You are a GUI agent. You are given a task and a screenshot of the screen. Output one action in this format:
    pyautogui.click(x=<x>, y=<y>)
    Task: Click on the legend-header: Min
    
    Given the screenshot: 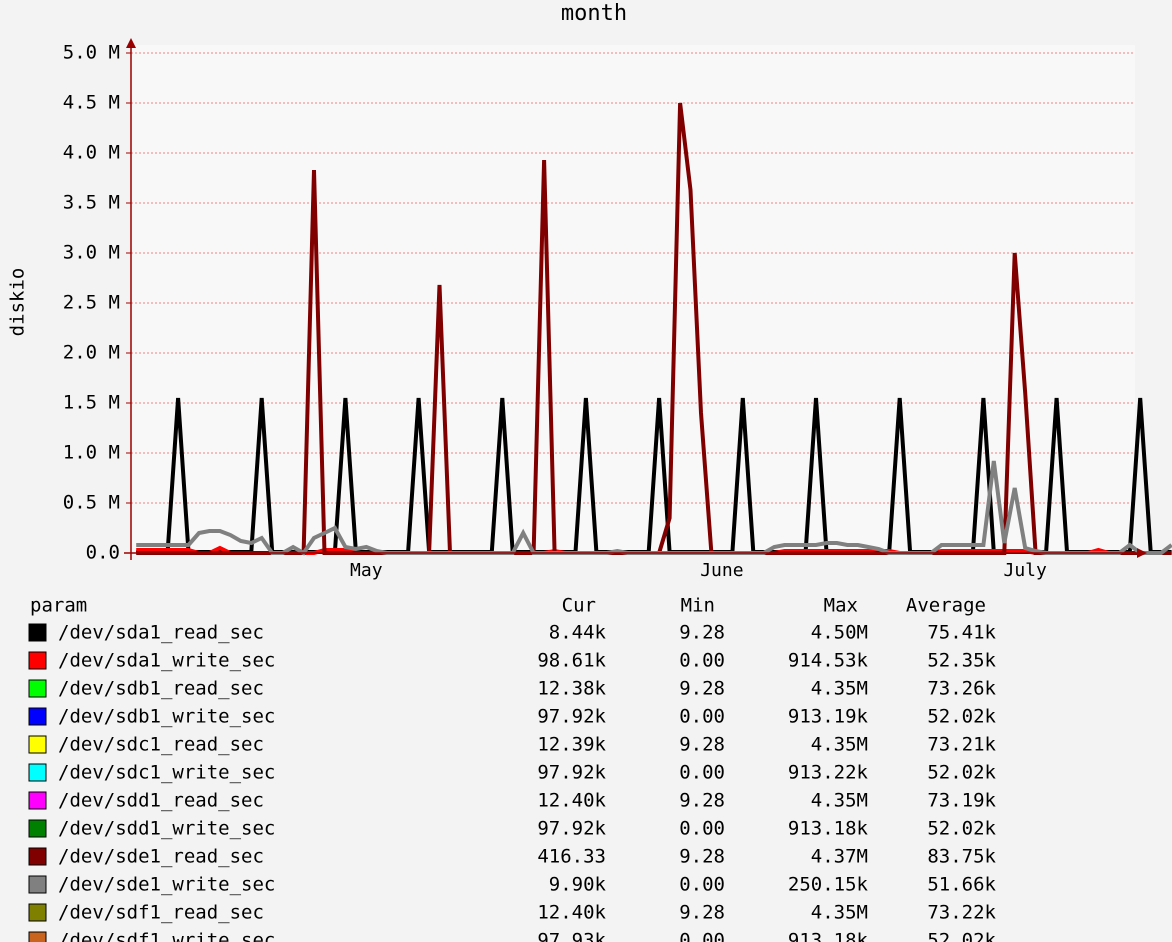 What is the action you would take?
    pyautogui.click(x=698, y=606)
    